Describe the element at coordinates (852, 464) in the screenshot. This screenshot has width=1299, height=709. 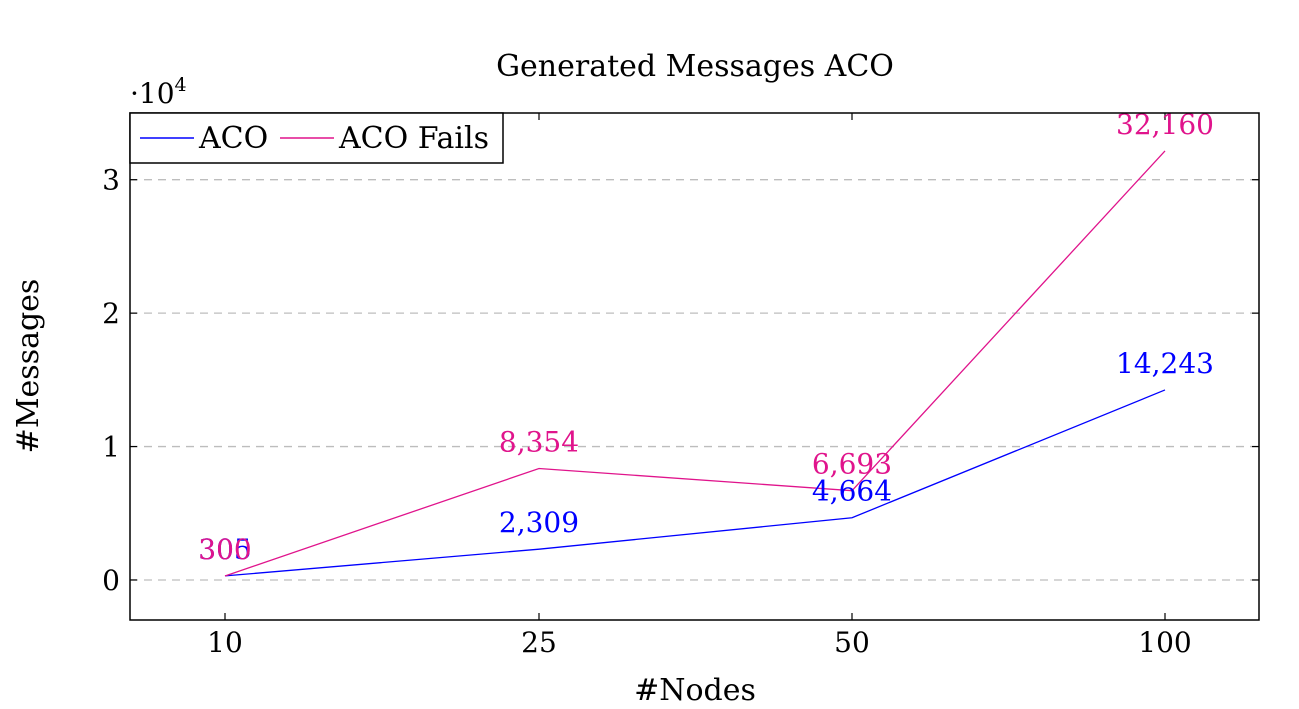
I see `data-label: 6,693` at that location.